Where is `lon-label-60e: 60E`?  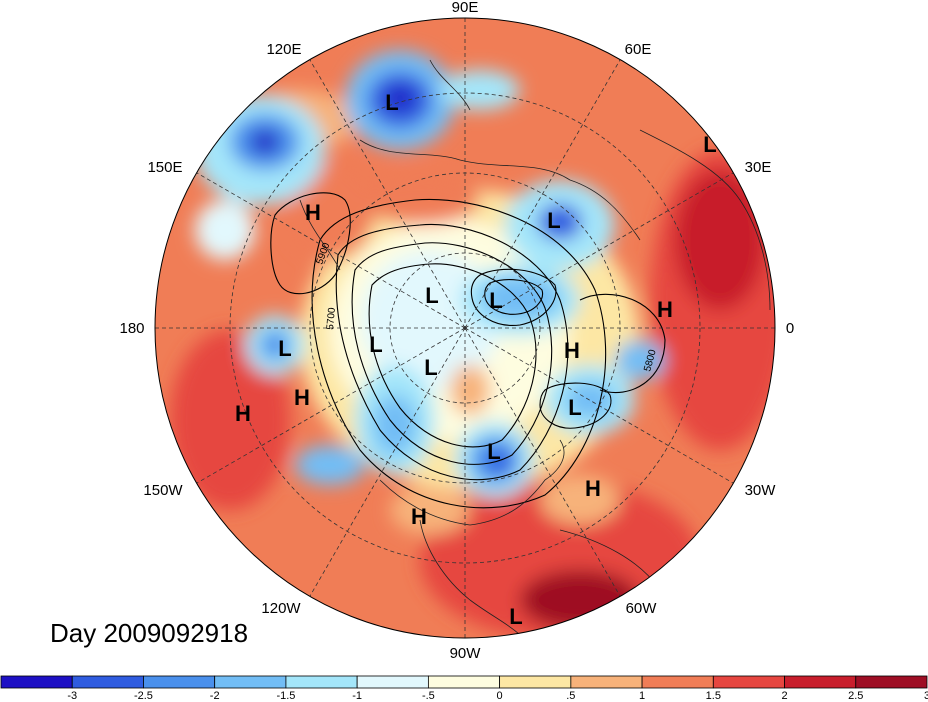
lon-label-60e: 60E is located at coordinates (638, 49).